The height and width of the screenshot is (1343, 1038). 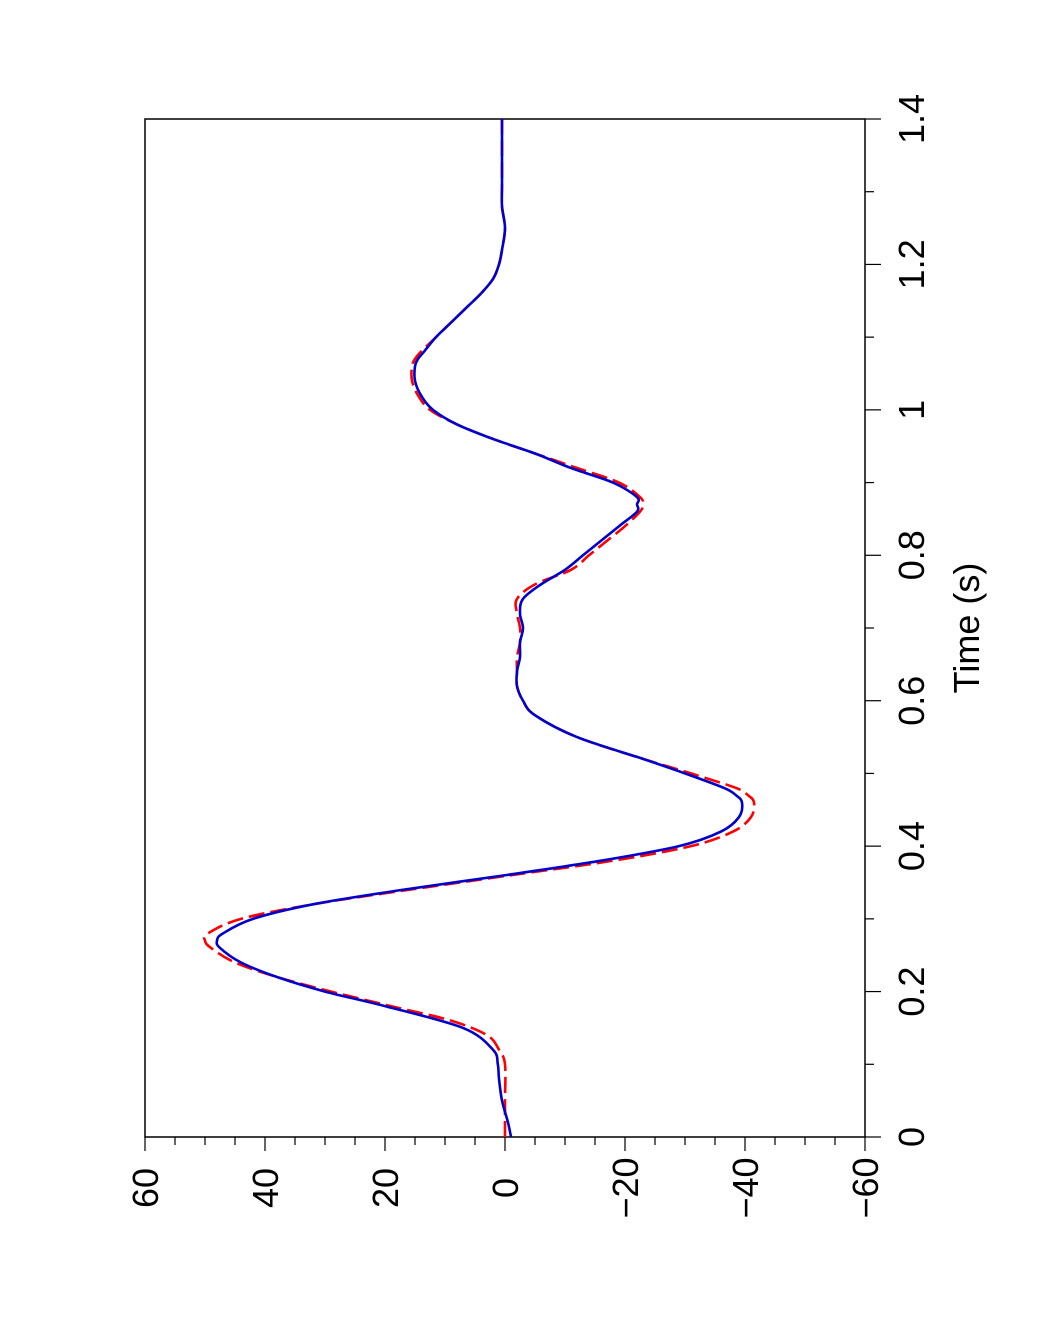 What do you see at coordinates (505, 1188) in the screenshot?
I see `y-tick-label: 0` at bounding box center [505, 1188].